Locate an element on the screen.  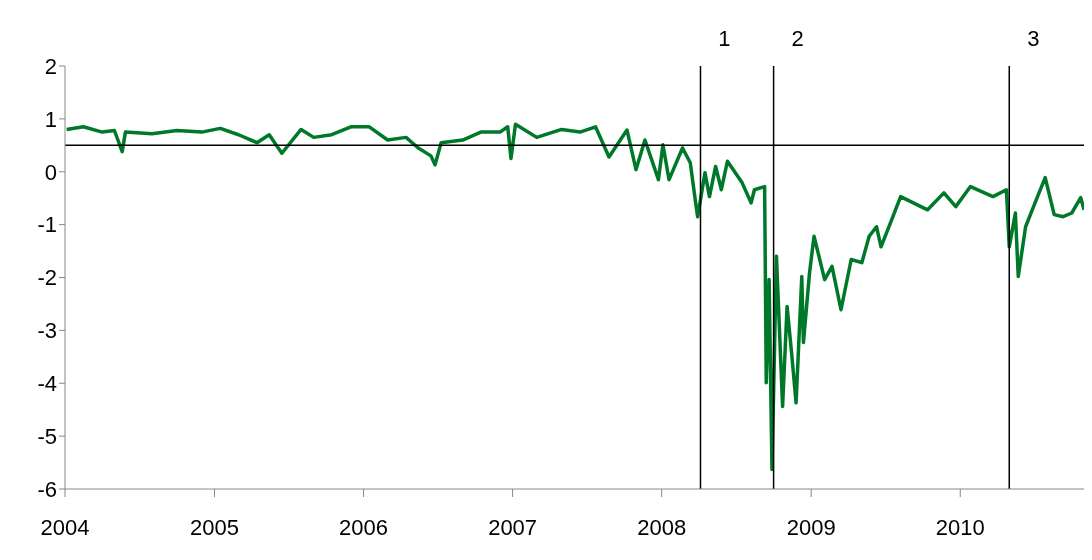
ref-line-label: 1 is located at coordinates (724, 38).